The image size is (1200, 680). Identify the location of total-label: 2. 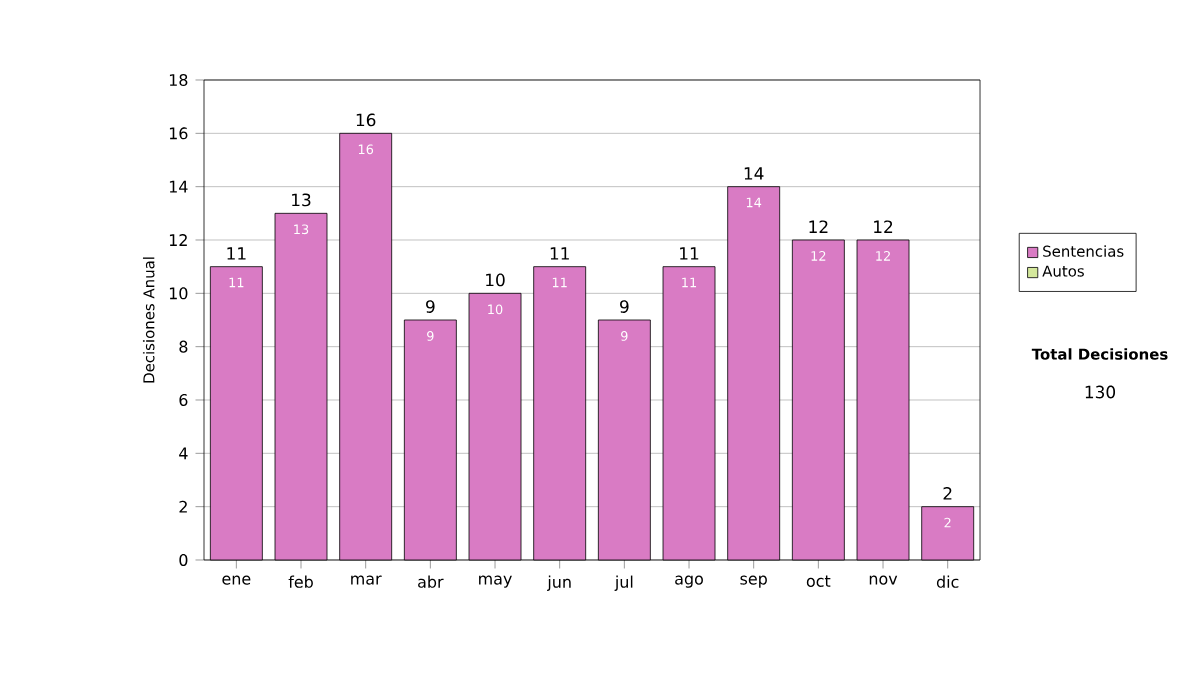
(947, 493).